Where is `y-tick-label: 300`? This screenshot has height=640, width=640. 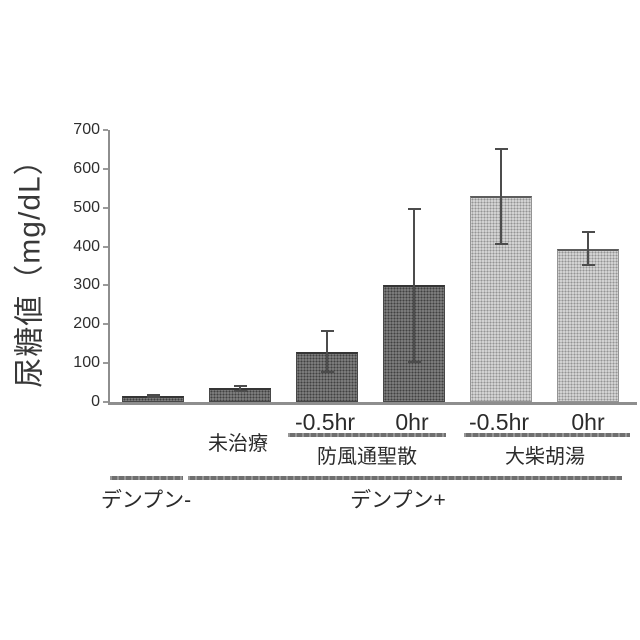
y-tick-label: 300 is located at coordinates (86, 285).